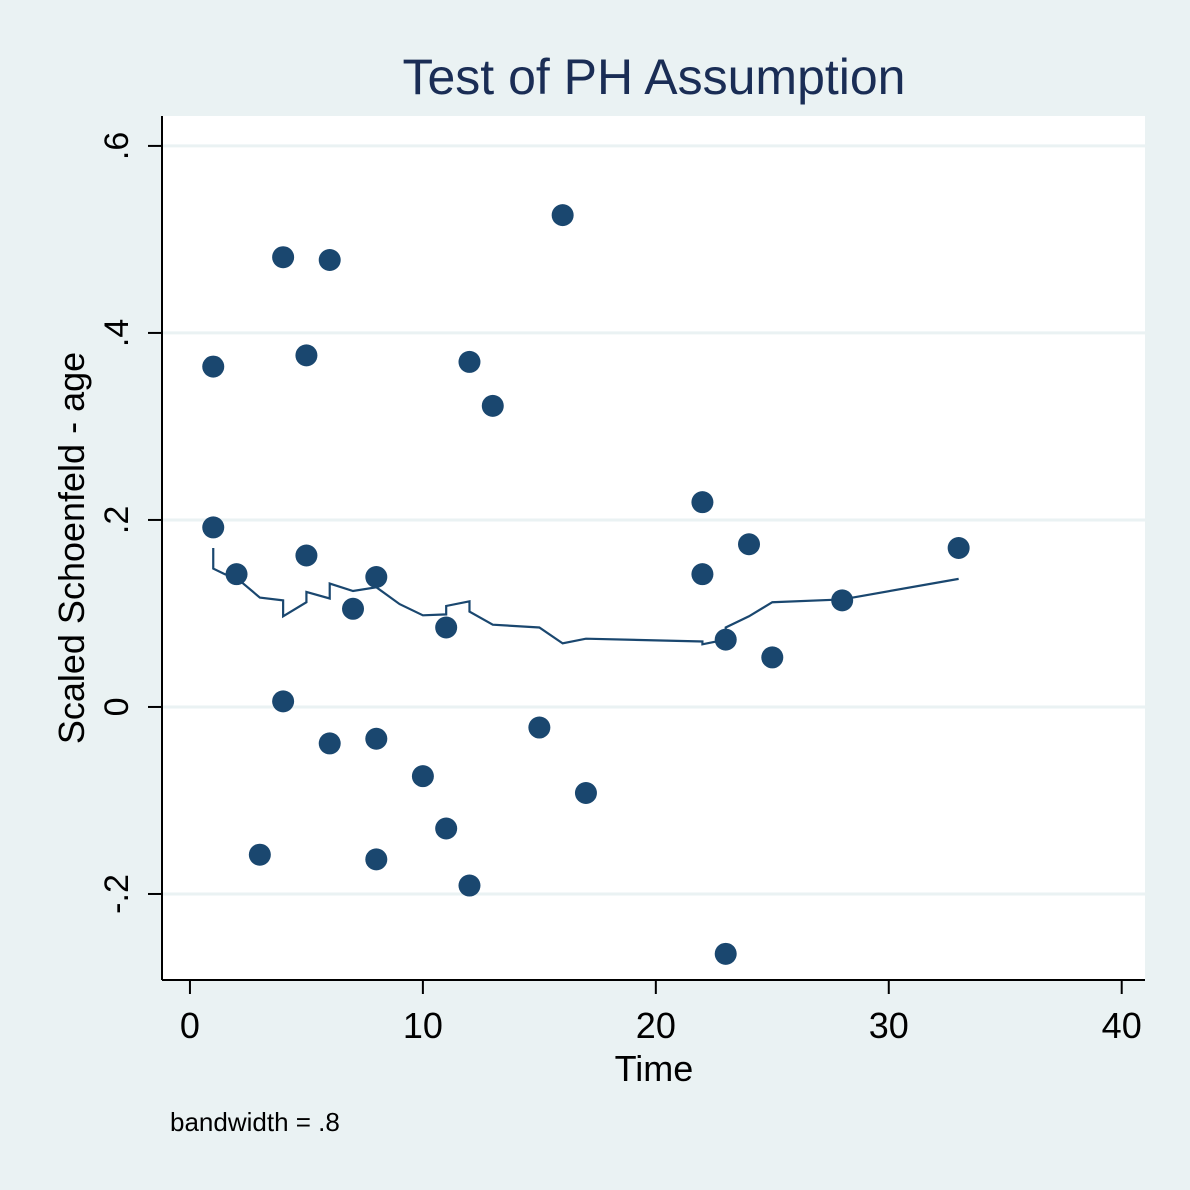 The width and height of the screenshot is (1190, 1190). What do you see at coordinates (654, 1068) in the screenshot?
I see `x-axis-label: Time` at bounding box center [654, 1068].